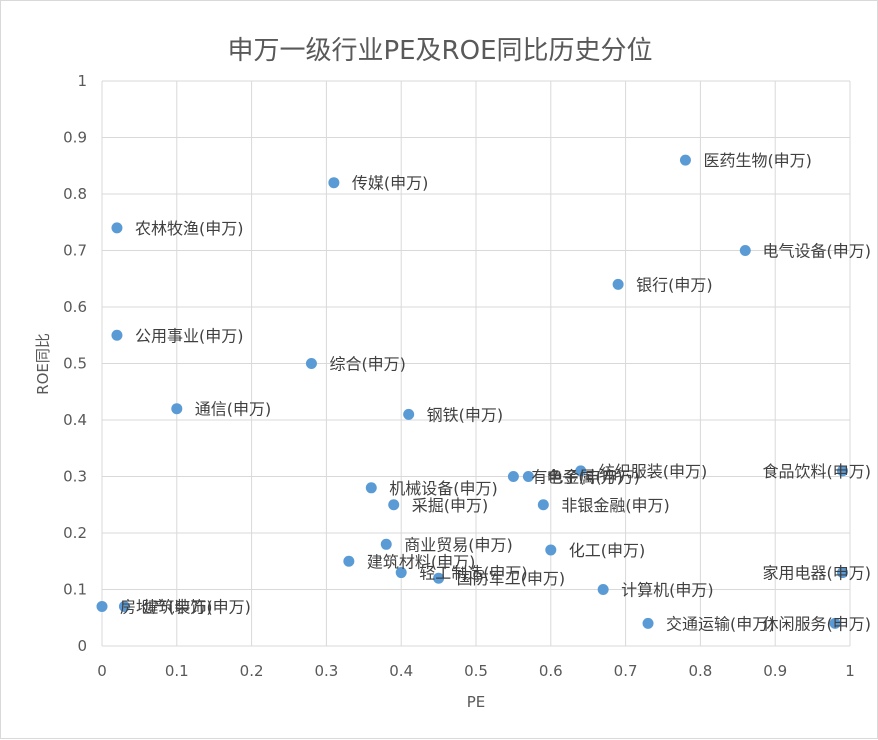 This screenshot has height=740, width=878. I want to click on x-tick-label: 0.6, so click(551, 671).